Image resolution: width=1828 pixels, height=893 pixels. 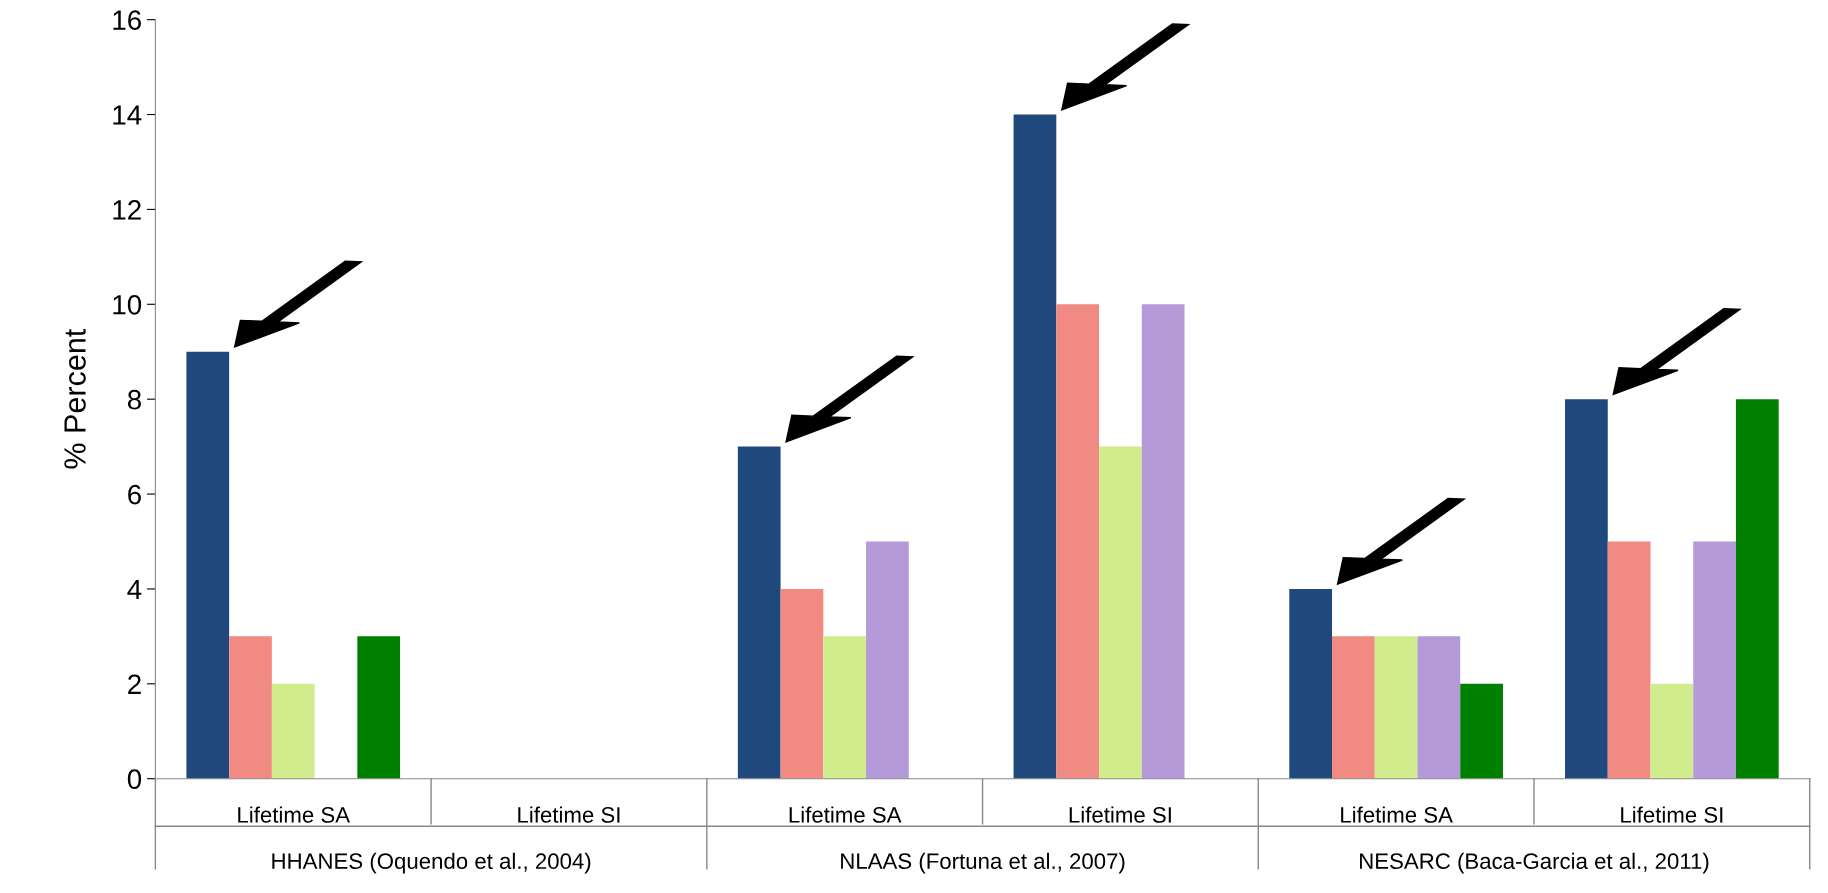 What do you see at coordinates (134, 399) in the screenshot?
I see `y-tick-label: 8` at bounding box center [134, 399].